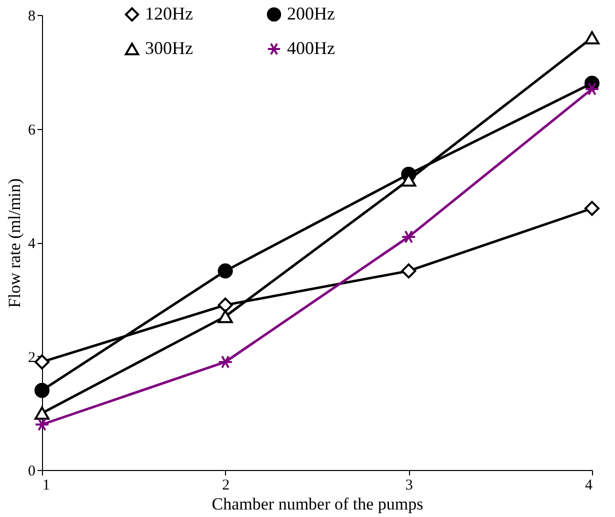 The width and height of the screenshot is (615, 517). Describe the element at coordinates (169, 48) in the screenshot. I see `legend-label: 300Hz` at that location.